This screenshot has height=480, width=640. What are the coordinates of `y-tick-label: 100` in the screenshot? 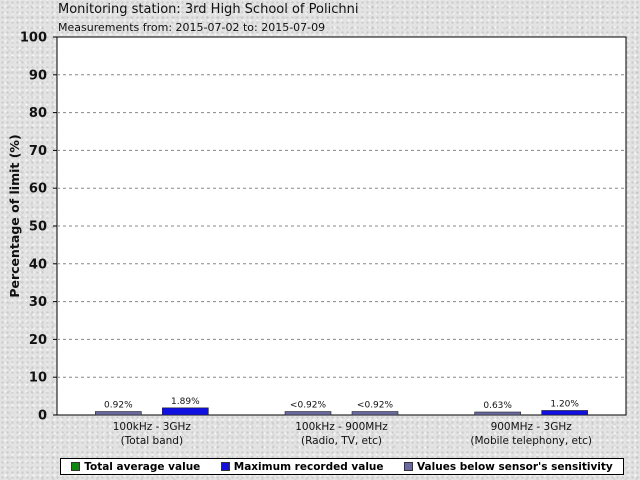 It's located at (33, 38).